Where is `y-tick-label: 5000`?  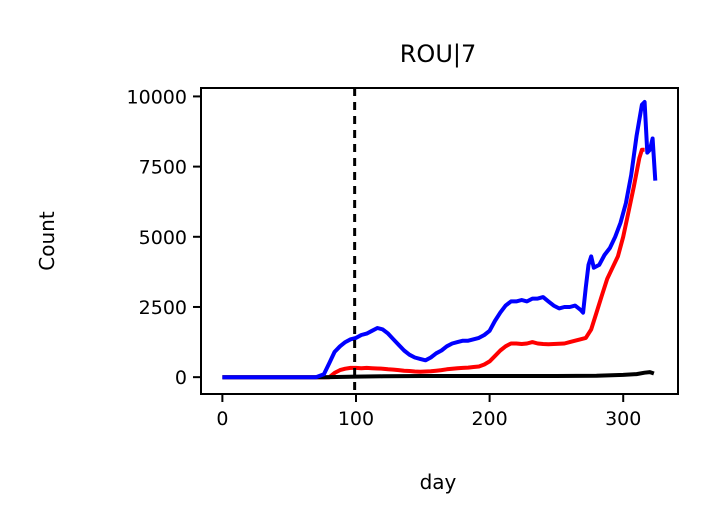
y-tick-label: 5000 is located at coordinates (163, 238).